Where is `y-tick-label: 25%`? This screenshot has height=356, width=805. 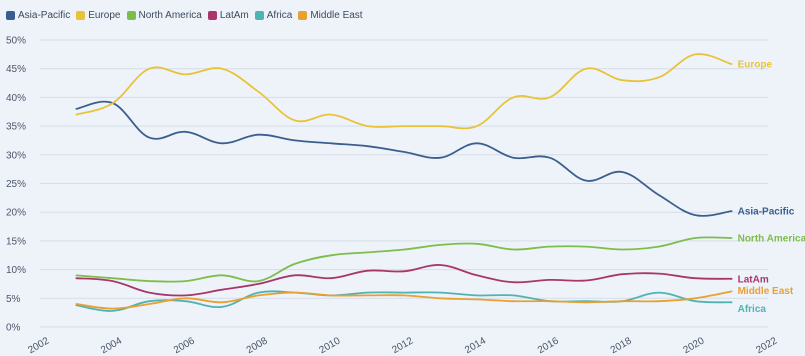 y-tick-label: 25% is located at coordinates (16, 184).